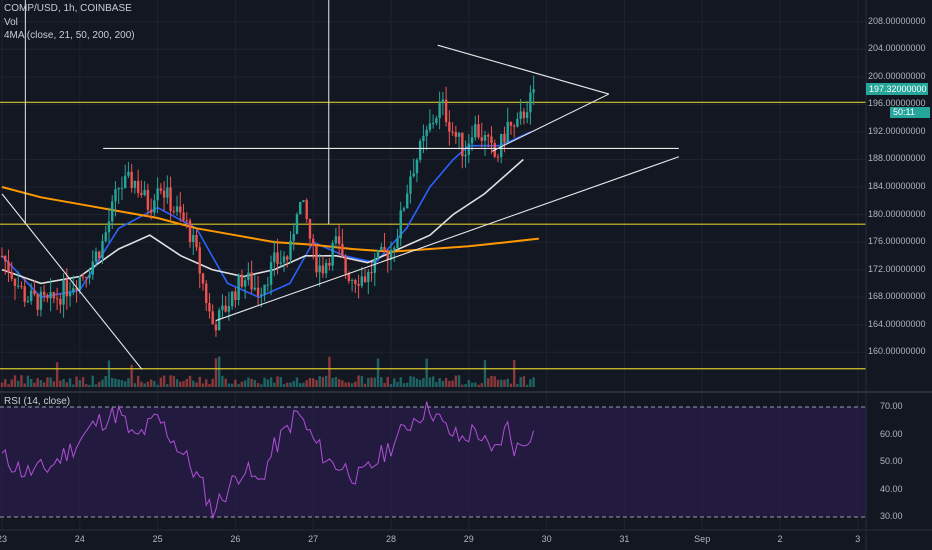  What do you see at coordinates (897, 75) in the screenshot?
I see `price-tick-label: 200.00000000` at bounding box center [897, 75].